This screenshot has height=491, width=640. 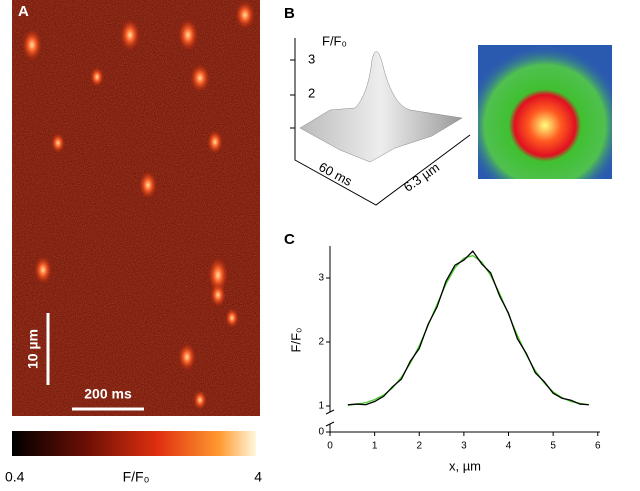 I want to click on x-tick-label: 0, so click(x=330, y=446).